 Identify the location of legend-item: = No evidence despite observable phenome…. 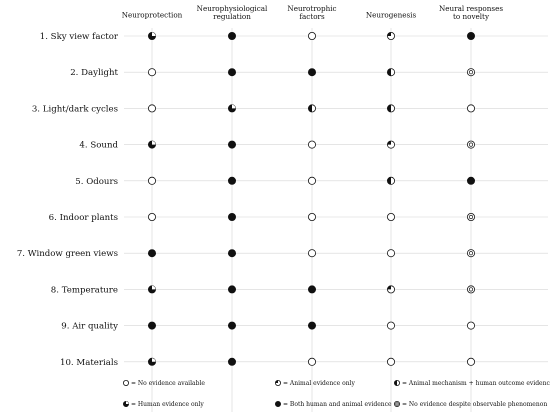
(470, 404).